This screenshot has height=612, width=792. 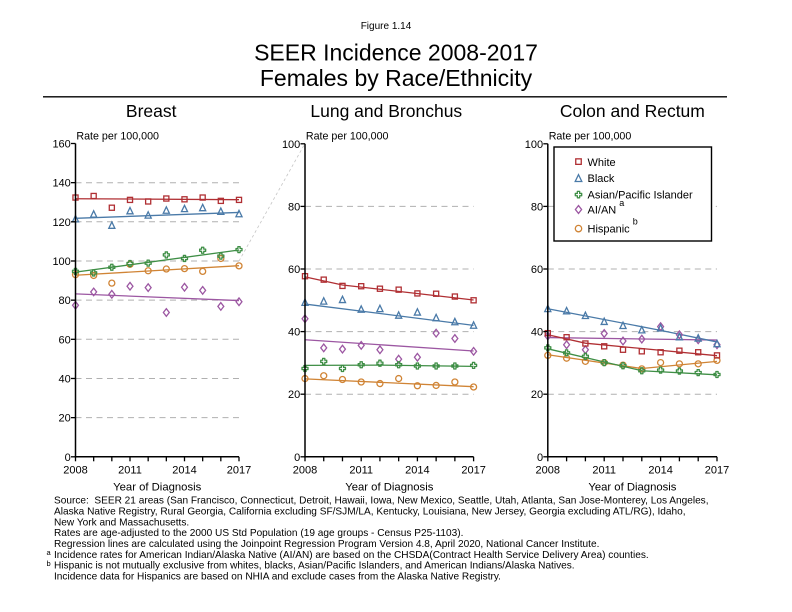 What do you see at coordinates (49, 552) in the screenshot?
I see `svg-text: a` at bounding box center [49, 552].